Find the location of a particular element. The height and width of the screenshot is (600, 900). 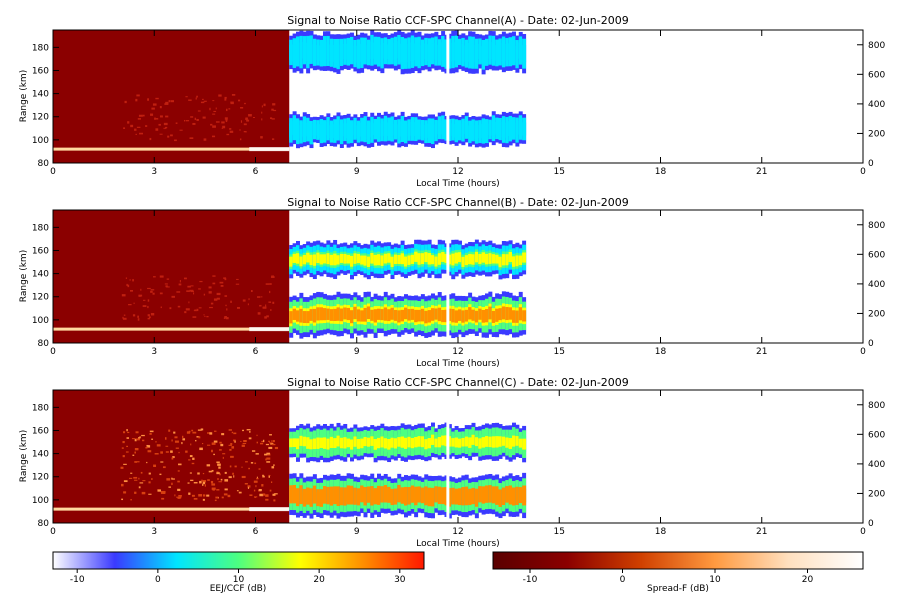

panel-b-eej-upper-layer is located at coordinates (408, 259).